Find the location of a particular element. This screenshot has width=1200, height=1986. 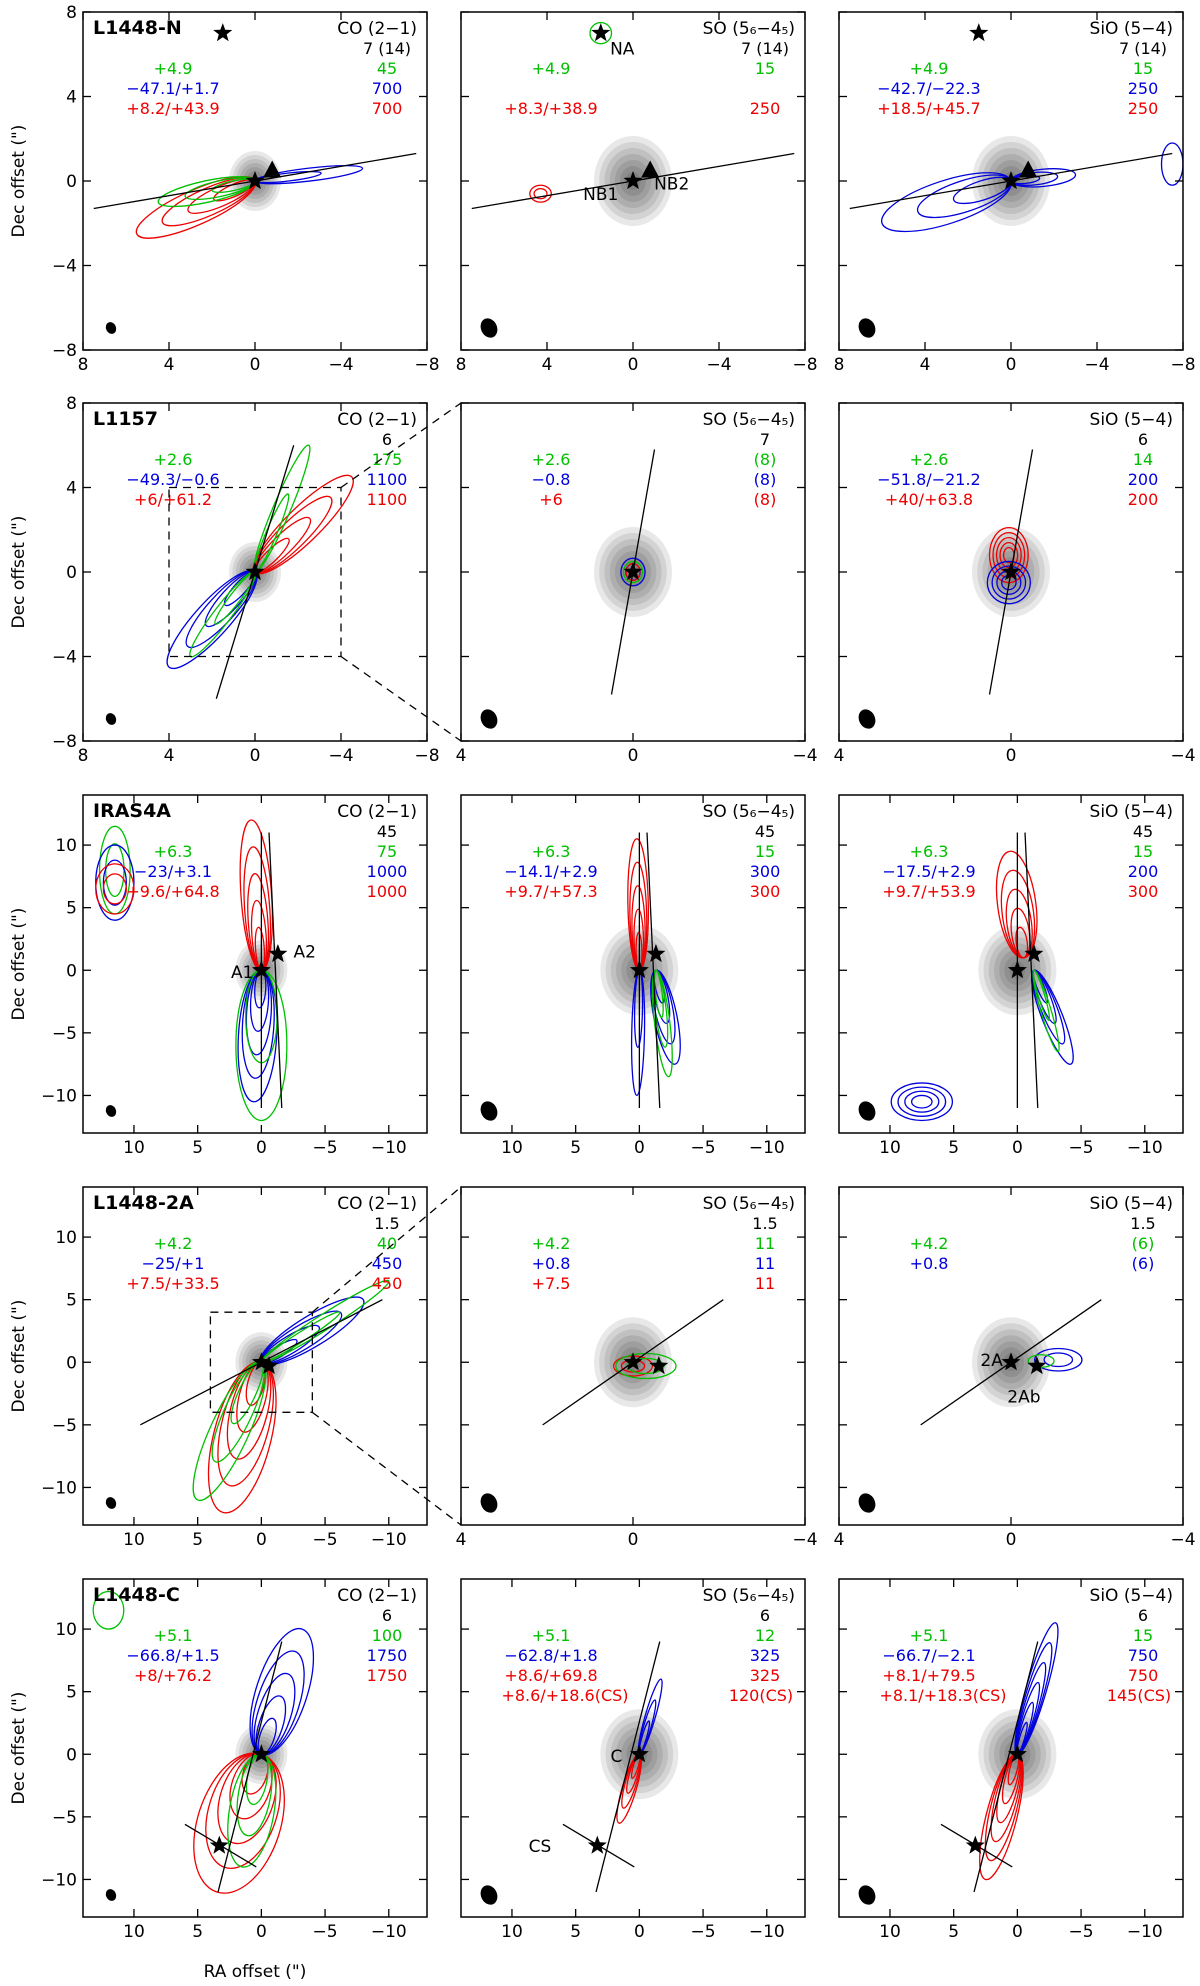

red-contour-level: 750 is located at coordinates (1143, 1675).